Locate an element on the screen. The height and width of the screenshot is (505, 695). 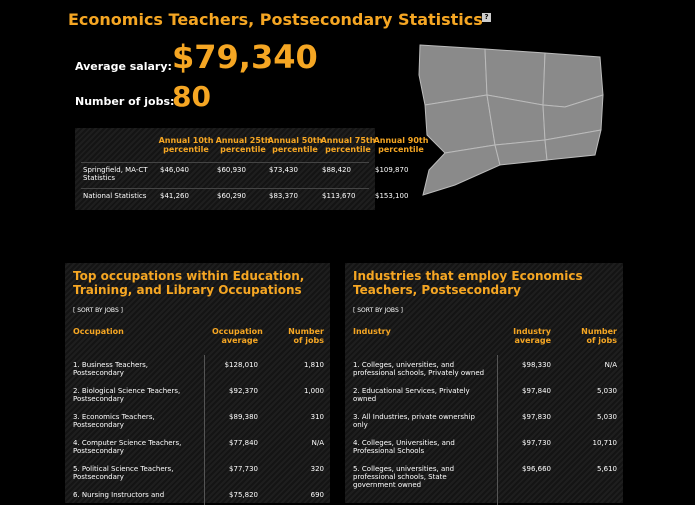
cell-value: $41,260 is located at coordinates (174, 196).